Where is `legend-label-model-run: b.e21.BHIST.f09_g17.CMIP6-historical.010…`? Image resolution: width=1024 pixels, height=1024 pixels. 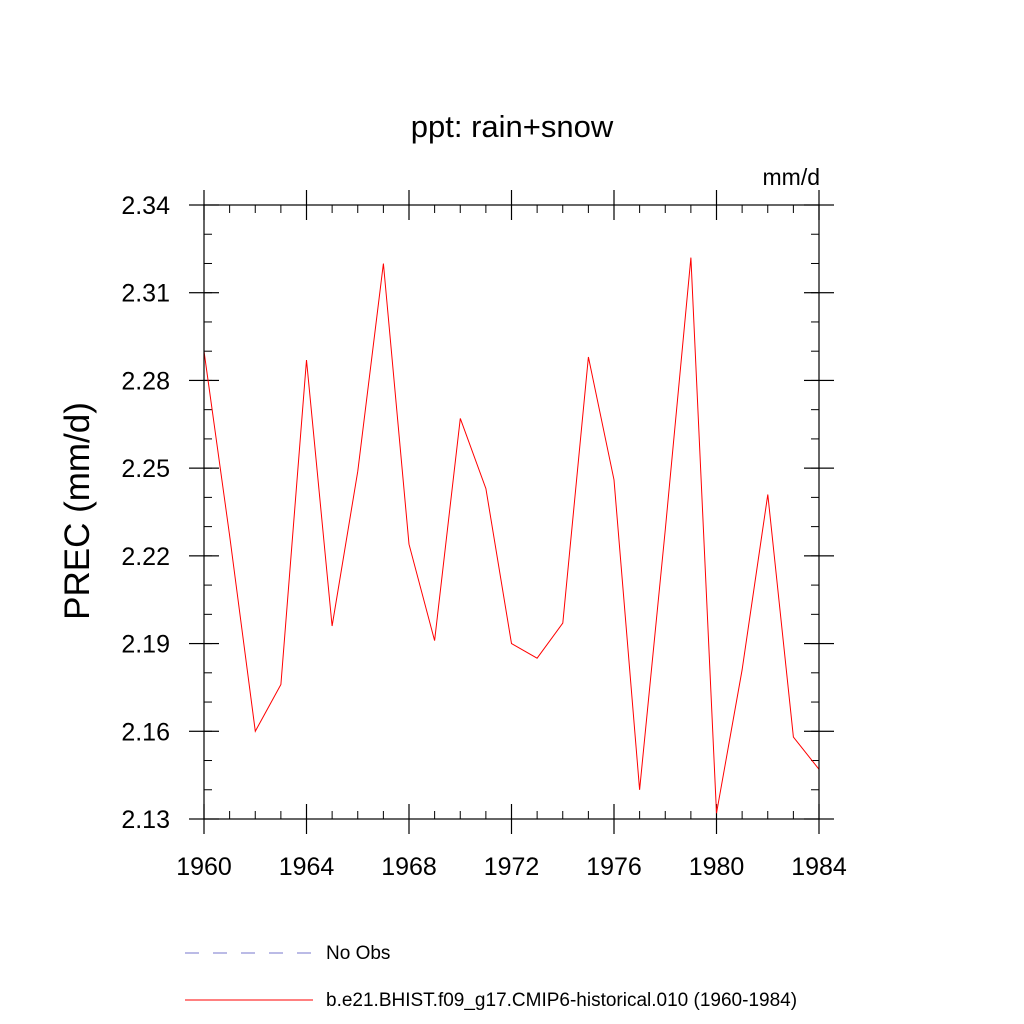
legend-label-model-run: b.e21.BHIST.f09_g17.CMIP6-historical.010… is located at coordinates (561, 1000).